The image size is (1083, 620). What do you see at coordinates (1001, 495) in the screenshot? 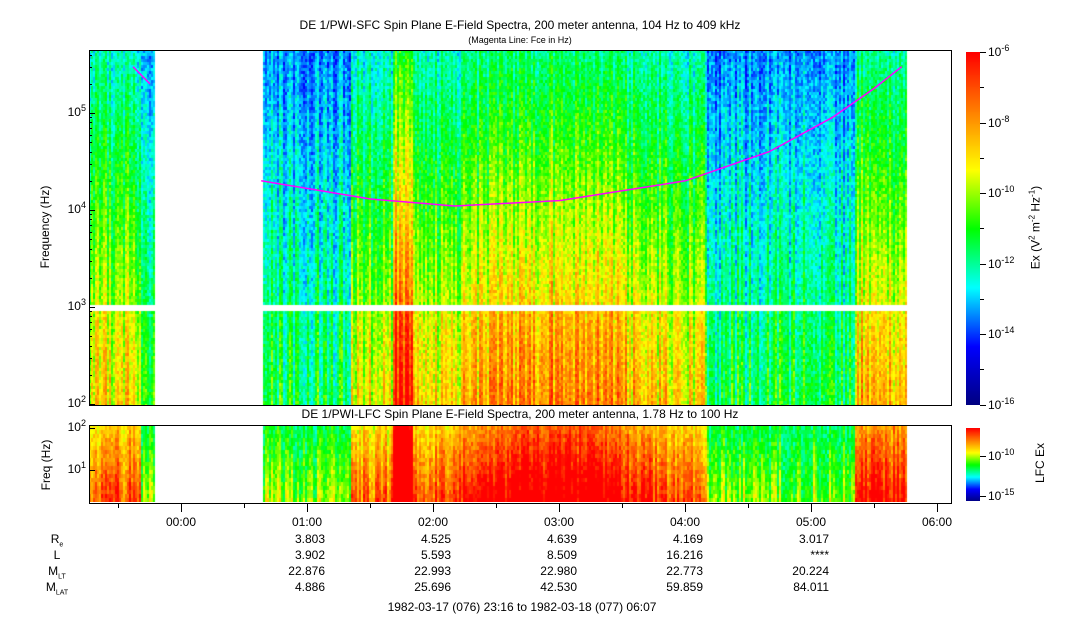
I see `colorbar-tick-label: 10⁻¹⁵` at bounding box center [1001, 495].